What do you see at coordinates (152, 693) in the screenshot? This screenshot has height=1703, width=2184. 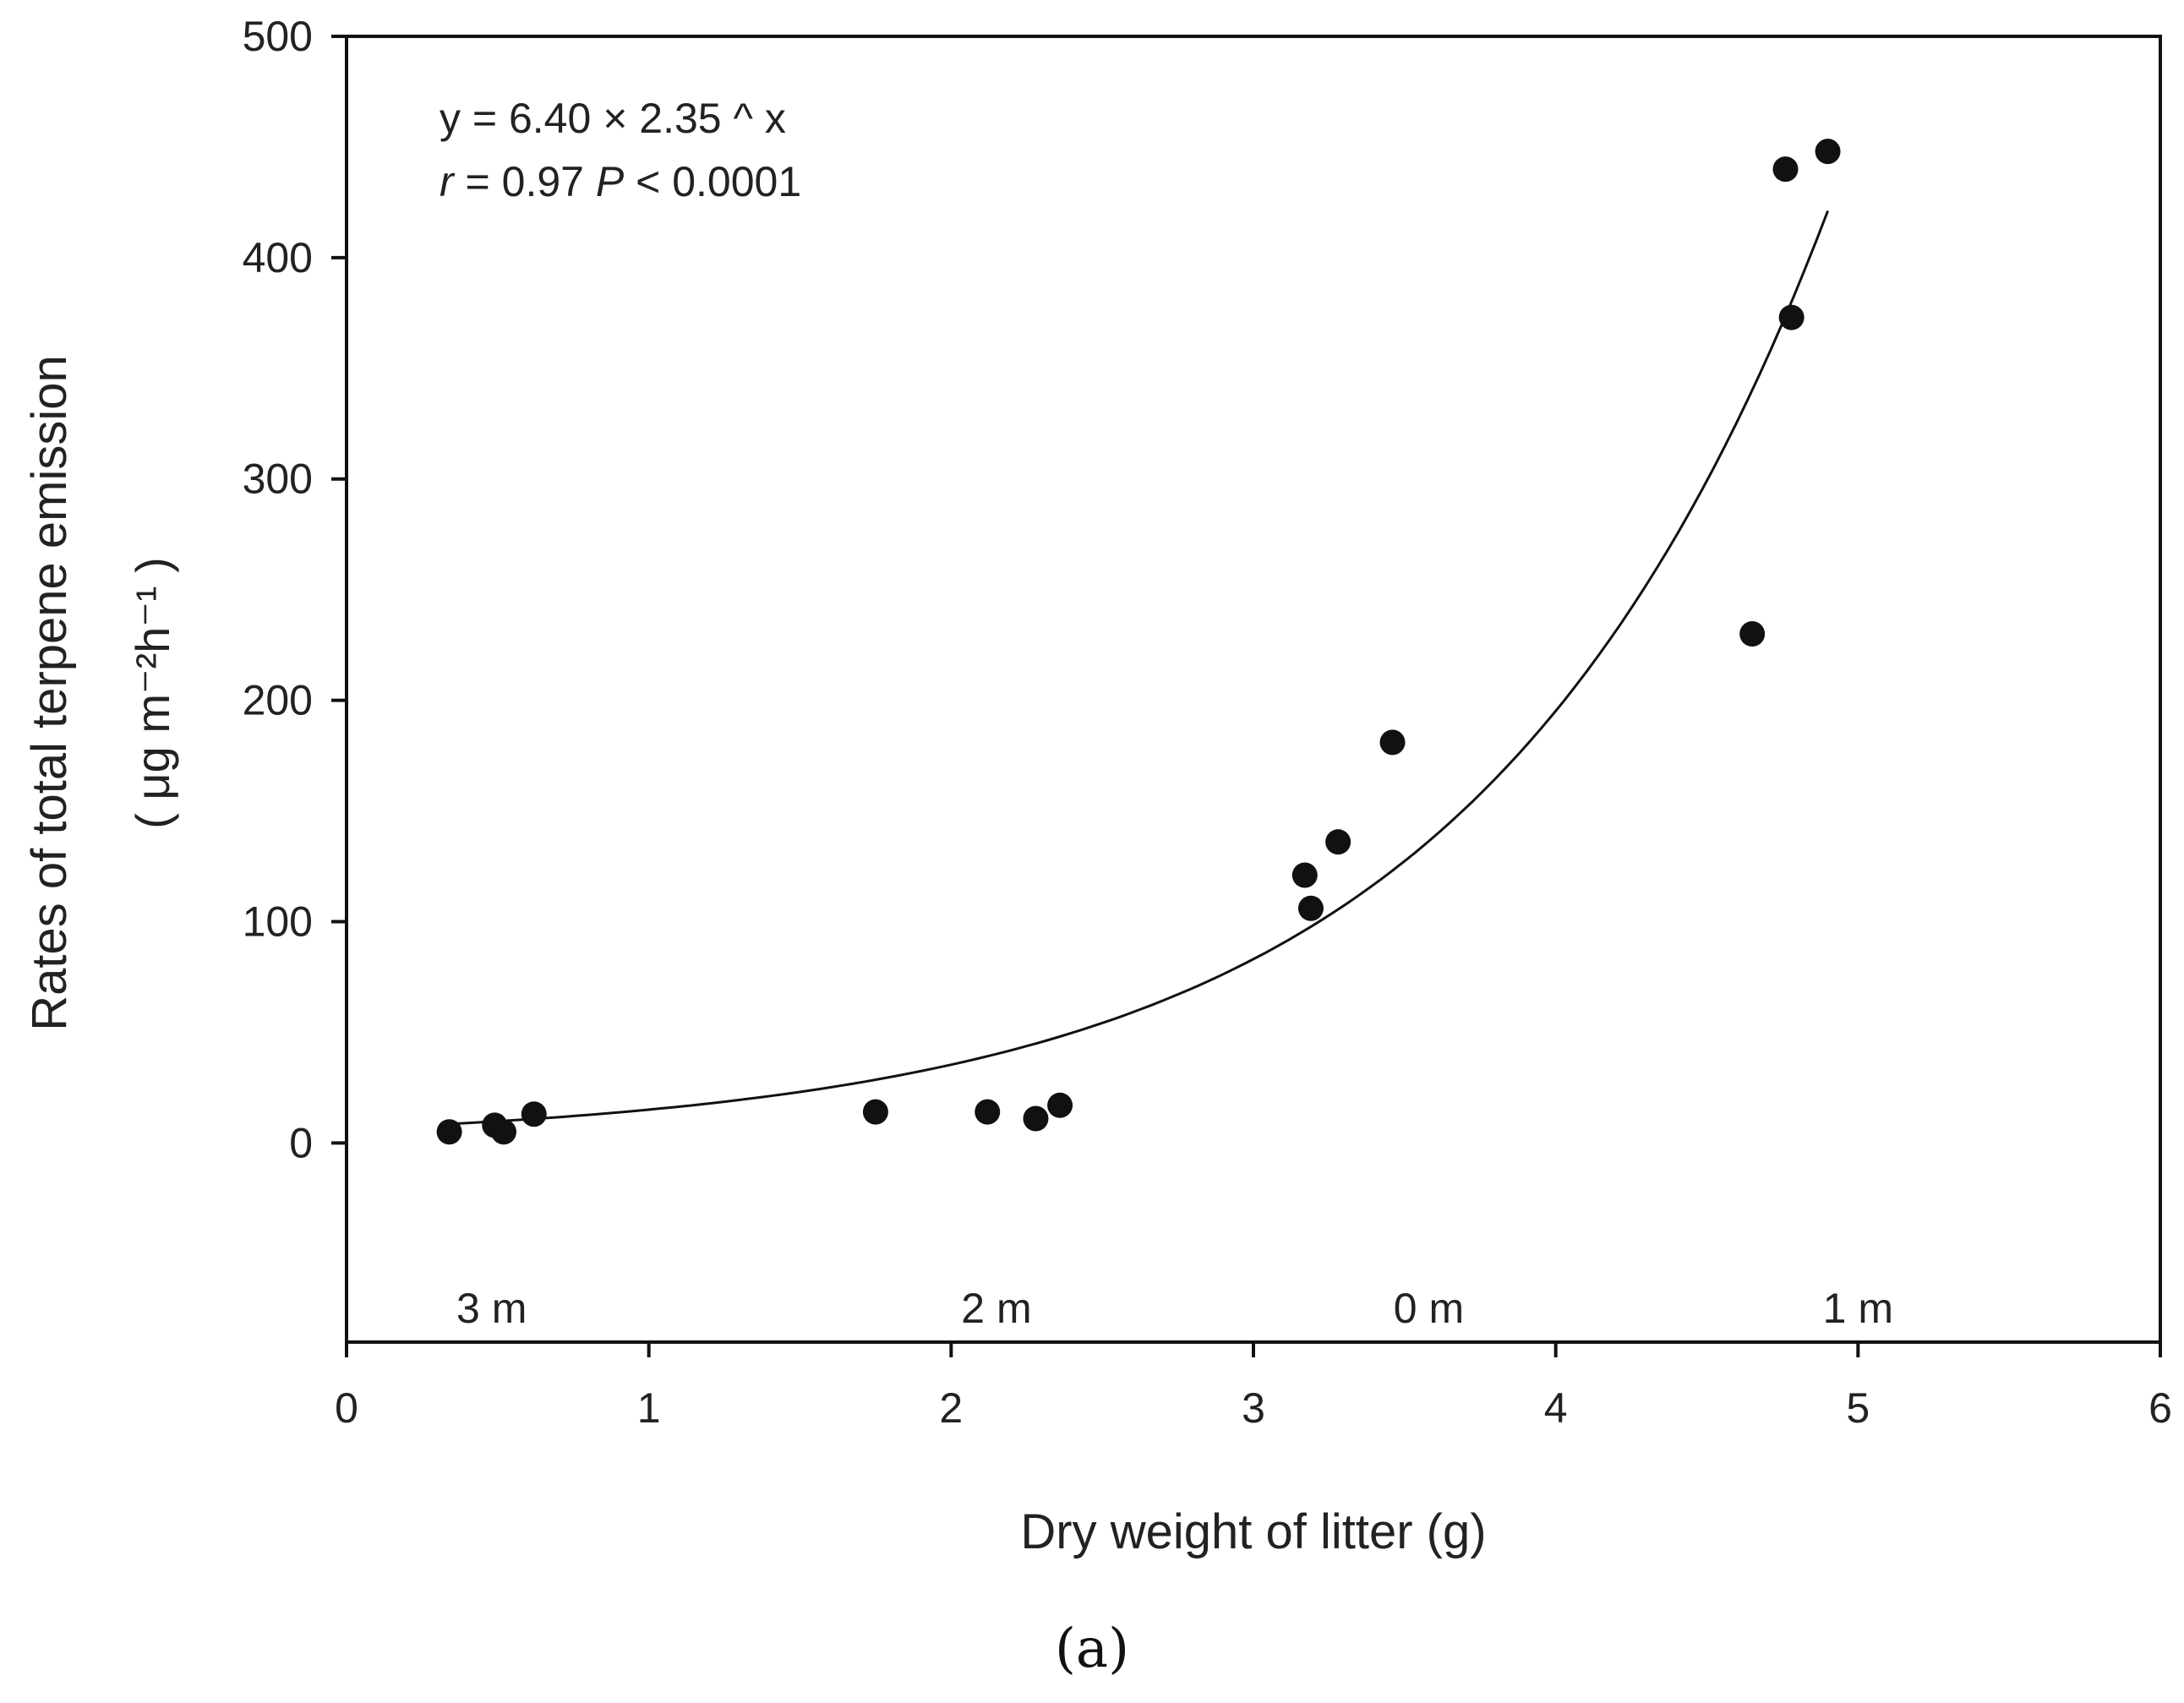 I see `y-axis-label-line-2: ( μg m⁻²h⁻¹ )` at bounding box center [152, 693].